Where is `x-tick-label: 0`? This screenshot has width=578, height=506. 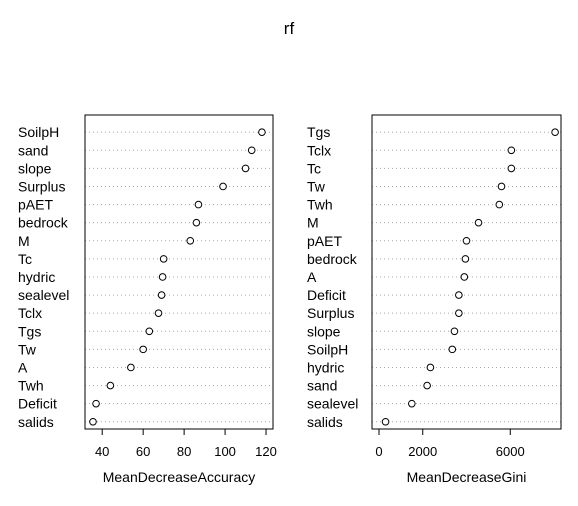 x-tick-label: 0 is located at coordinates (378, 451).